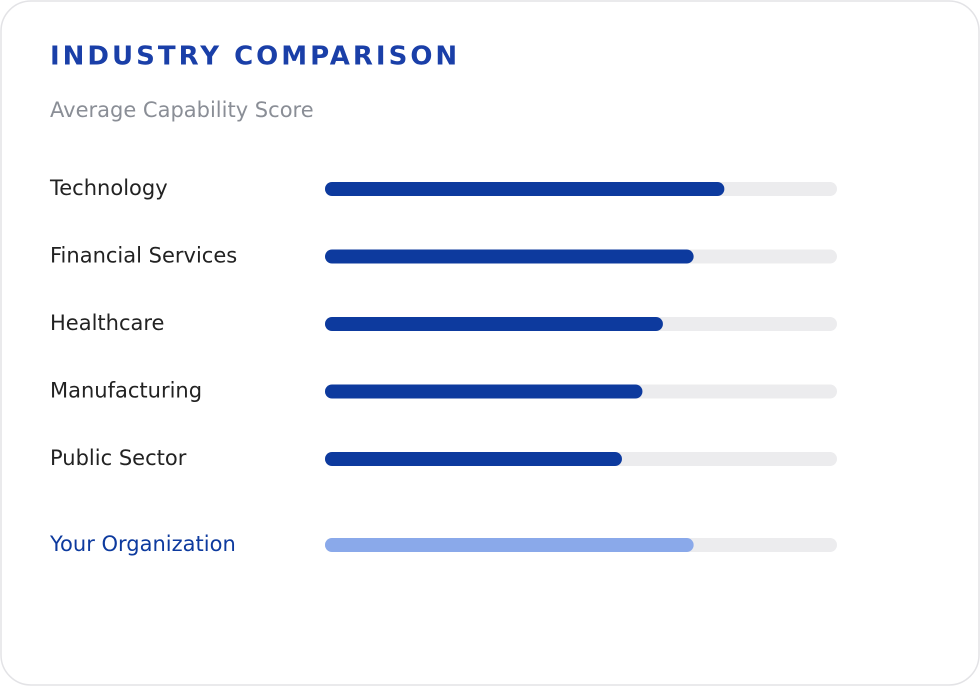  I want to click on category-label: Manufacturing, so click(126, 391).